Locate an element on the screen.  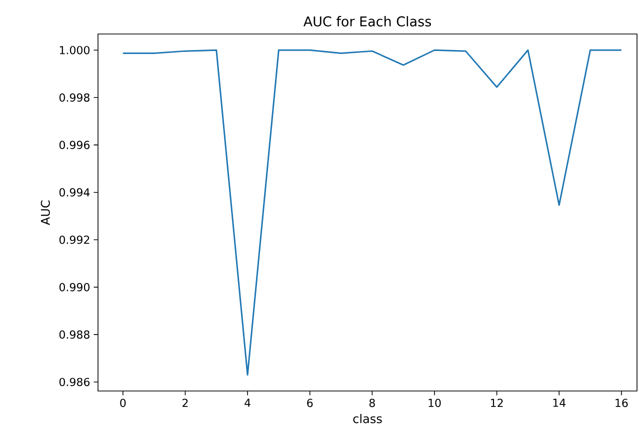
x-tick-label: 2 is located at coordinates (185, 402).